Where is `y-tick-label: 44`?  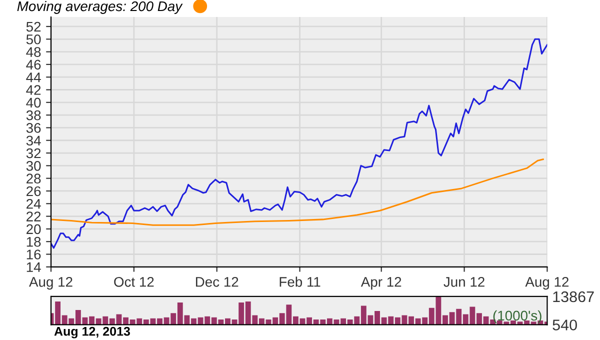 y-tick-label: 44 is located at coordinates (33, 77).